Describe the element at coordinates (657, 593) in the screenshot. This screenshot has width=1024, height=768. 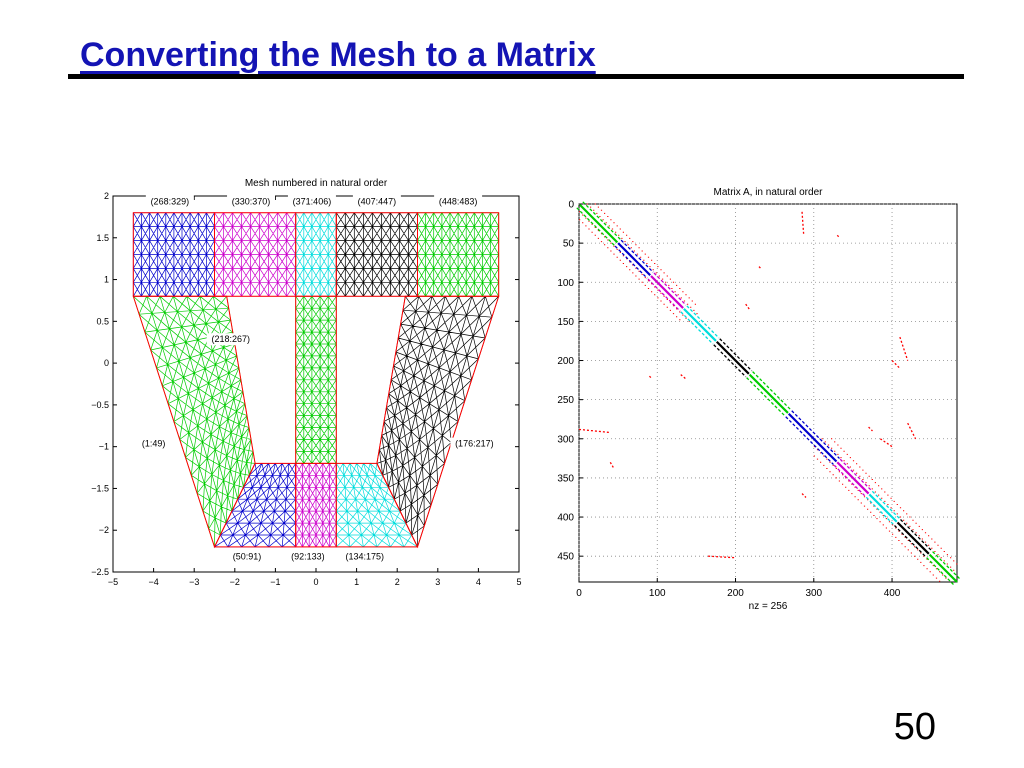
I see `spy-x-tick-label: 100` at that location.